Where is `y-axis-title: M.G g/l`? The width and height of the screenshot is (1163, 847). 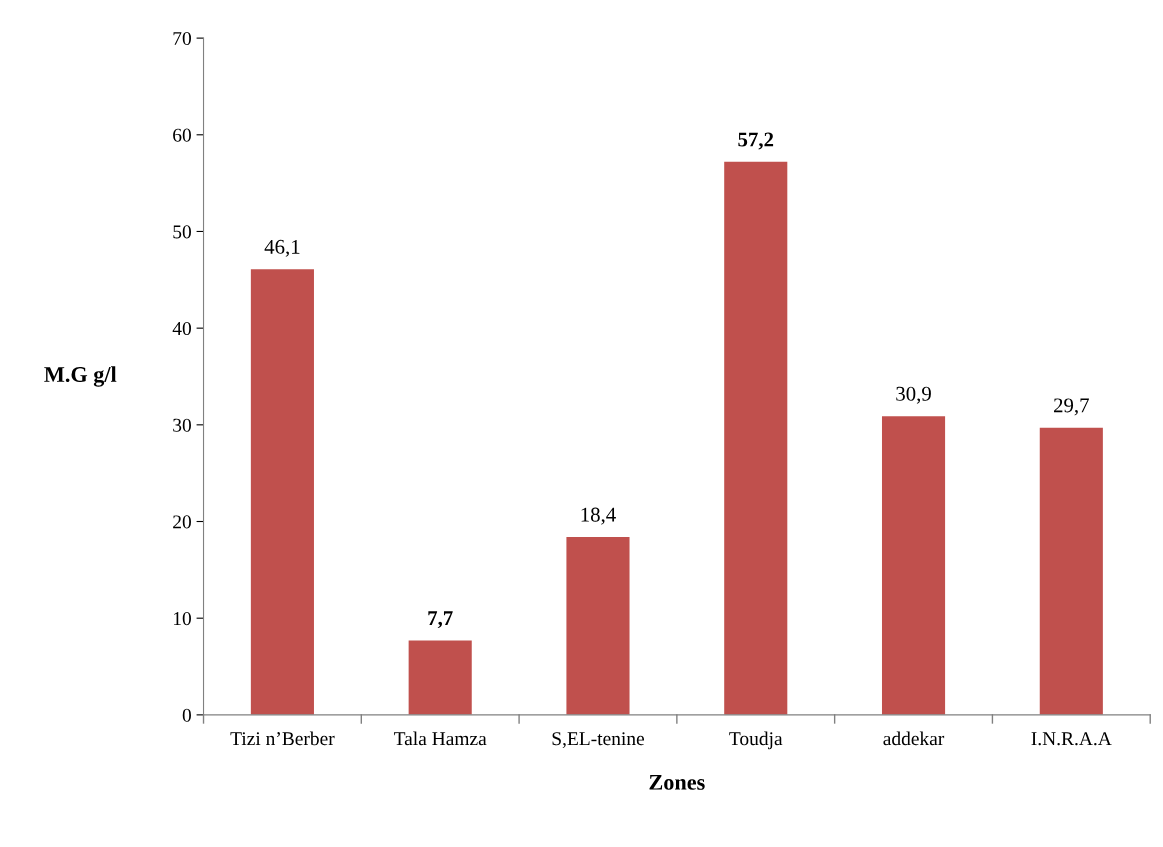 y-axis-title: M.G g/l is located at coordinates (80, 376).